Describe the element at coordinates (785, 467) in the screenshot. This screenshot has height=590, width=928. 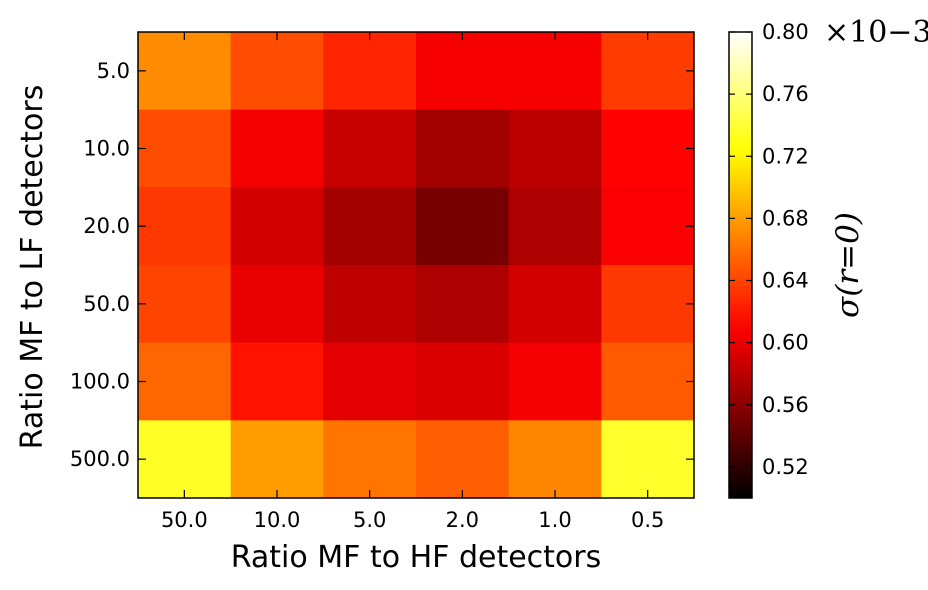
I see `colorbar-tick-label: 0.52` at that location.